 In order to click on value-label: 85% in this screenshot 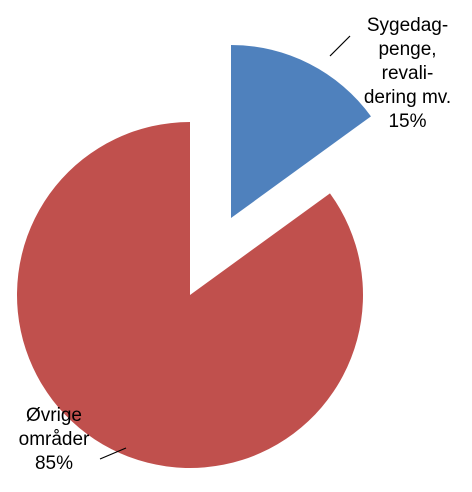, I will do `click(54, 463)`.